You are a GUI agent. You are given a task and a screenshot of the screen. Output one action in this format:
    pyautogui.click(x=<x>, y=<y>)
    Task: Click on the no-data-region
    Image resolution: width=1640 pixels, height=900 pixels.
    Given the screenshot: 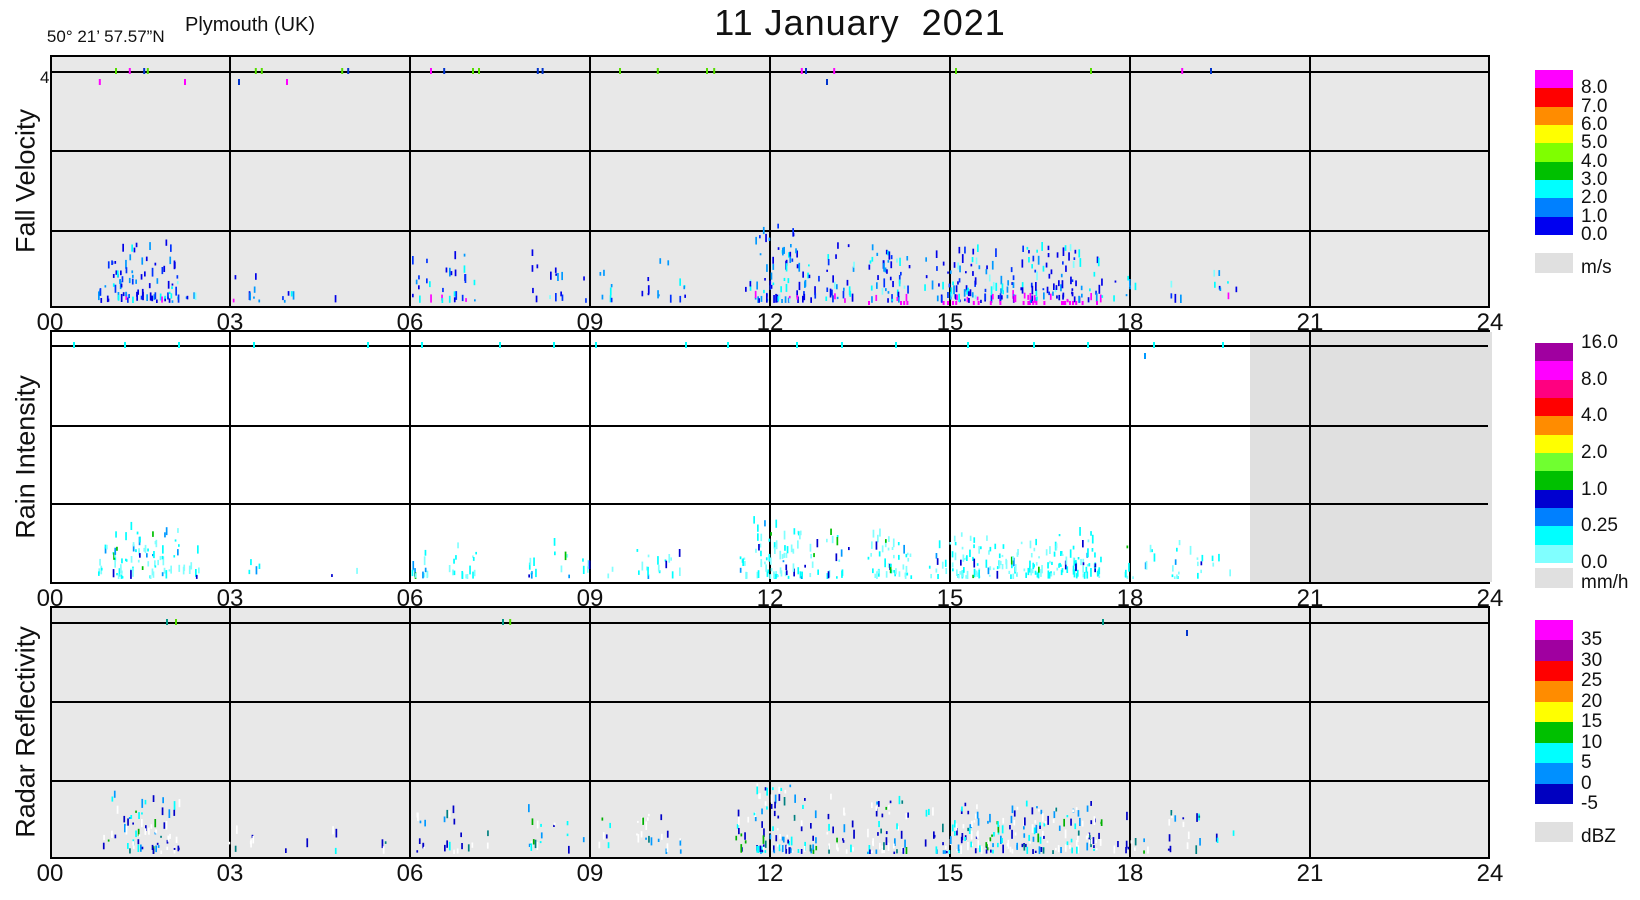 What is the action you would take?
    pyautogui.click(x=1371, y=457)
    